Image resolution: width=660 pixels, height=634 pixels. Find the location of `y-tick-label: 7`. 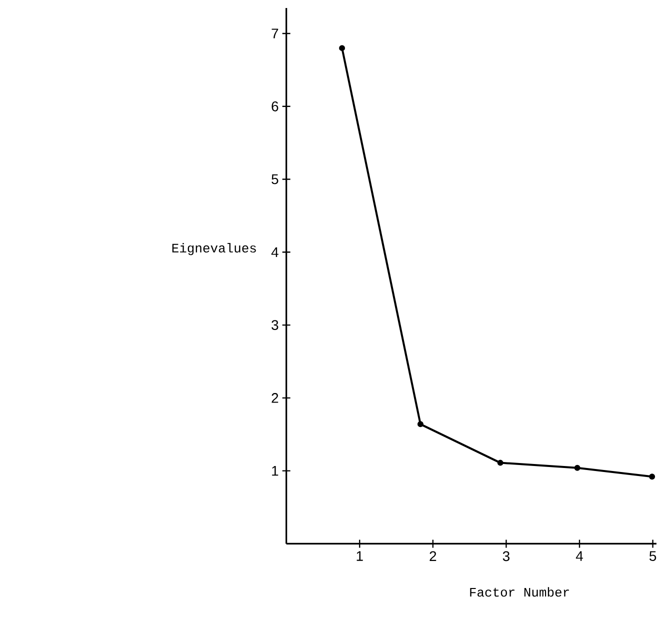

y-tick-label: 7 is located at coordinates (275, 33).